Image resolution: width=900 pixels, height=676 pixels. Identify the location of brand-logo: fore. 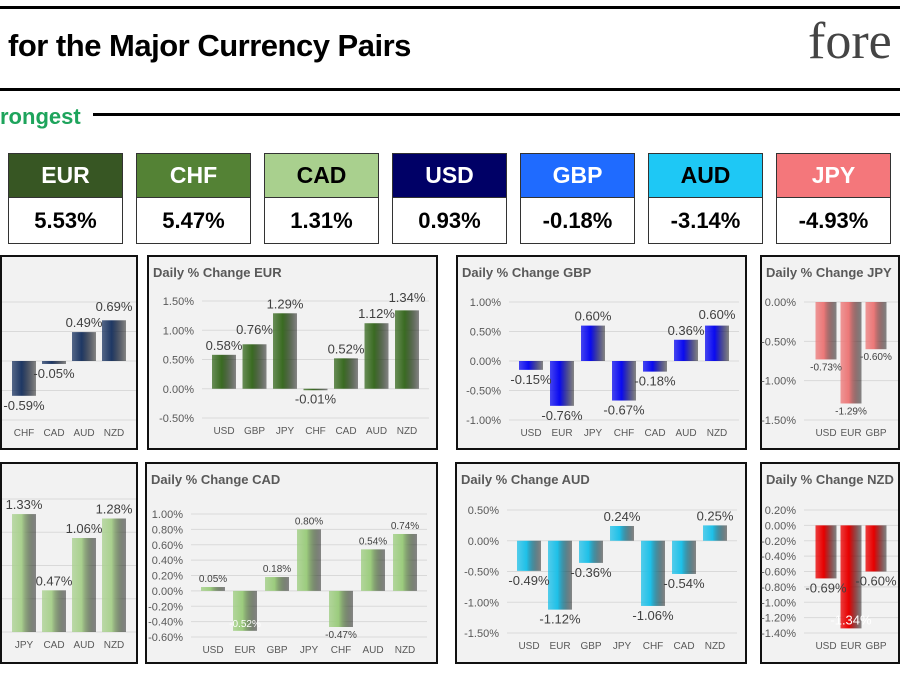
(850, 41).